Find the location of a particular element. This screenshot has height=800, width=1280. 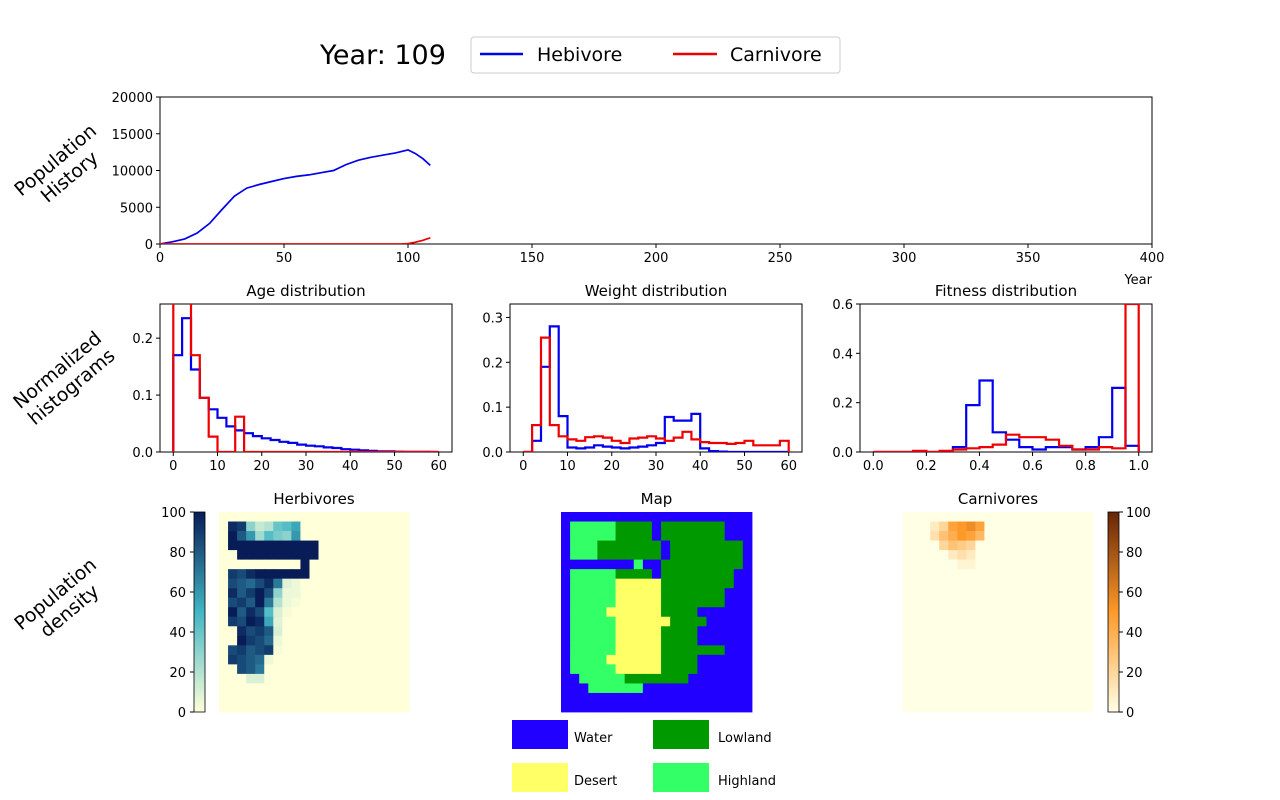

hist-step-carnivore is located at coordinates (656, 394).